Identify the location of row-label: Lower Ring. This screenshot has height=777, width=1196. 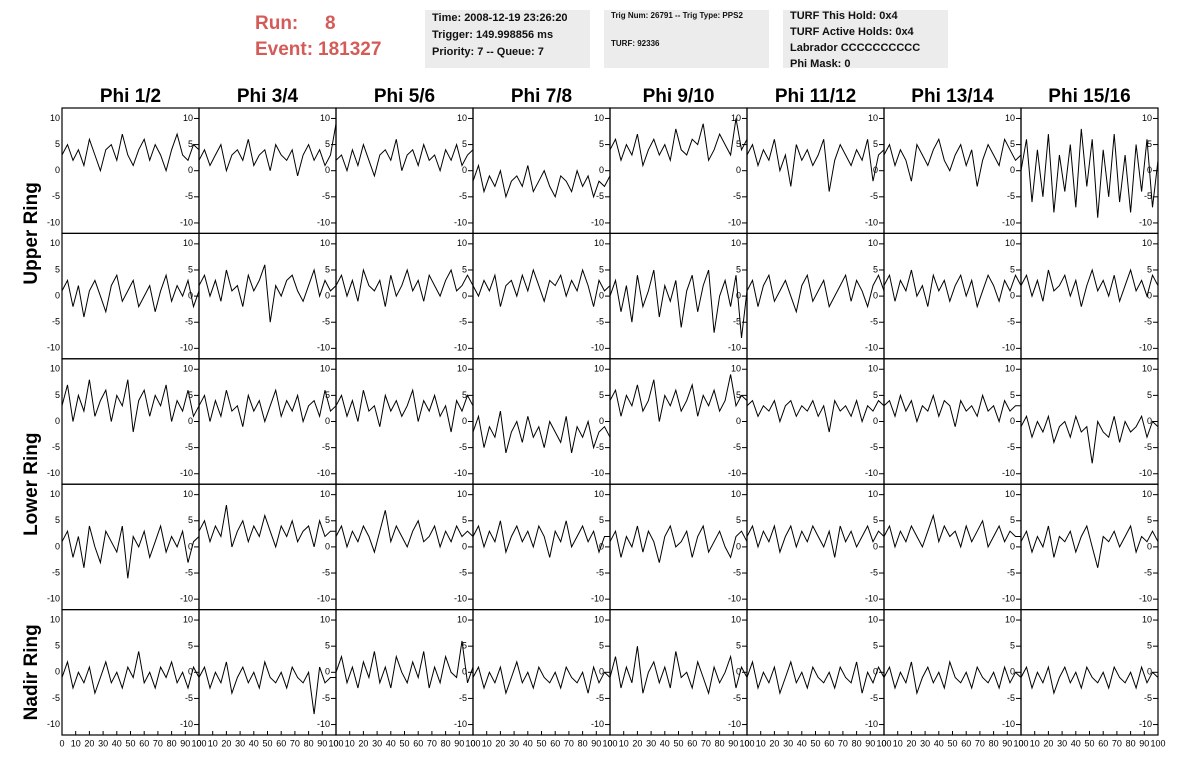
(31, 483).